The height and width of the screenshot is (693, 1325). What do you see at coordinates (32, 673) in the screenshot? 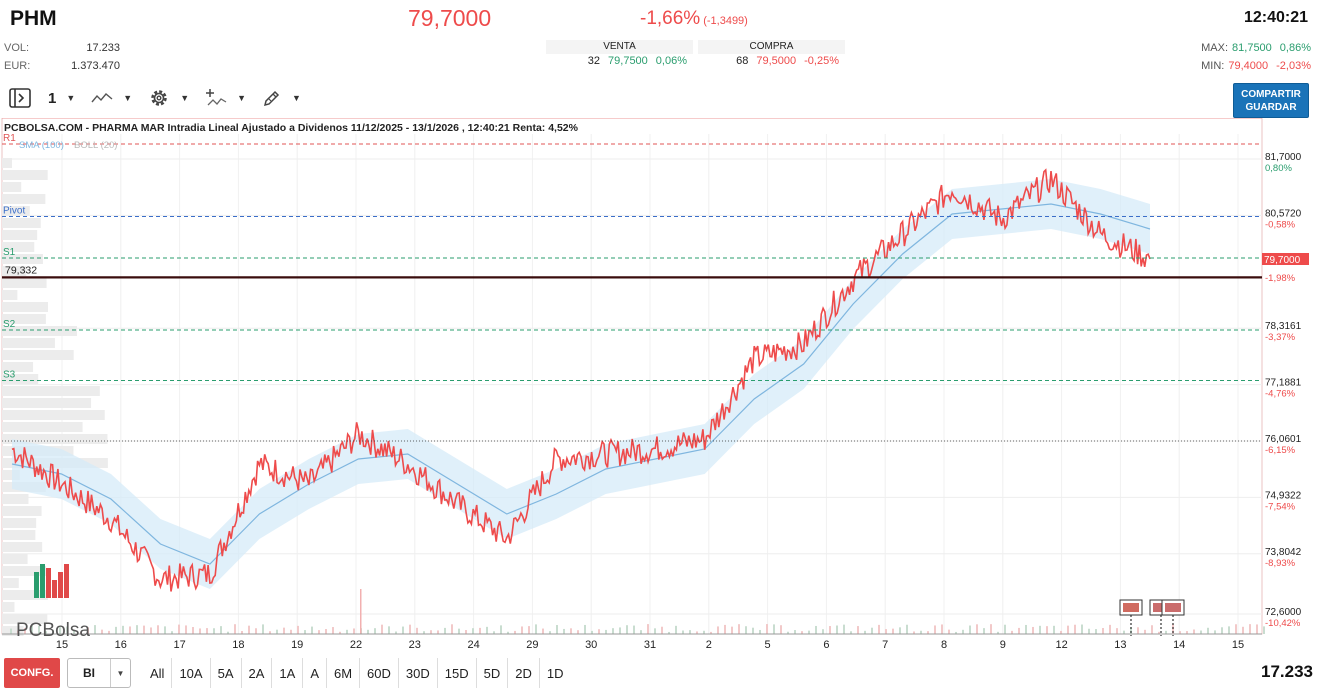
I see `config-button: CONFG.` at bounding box center [32, 673].